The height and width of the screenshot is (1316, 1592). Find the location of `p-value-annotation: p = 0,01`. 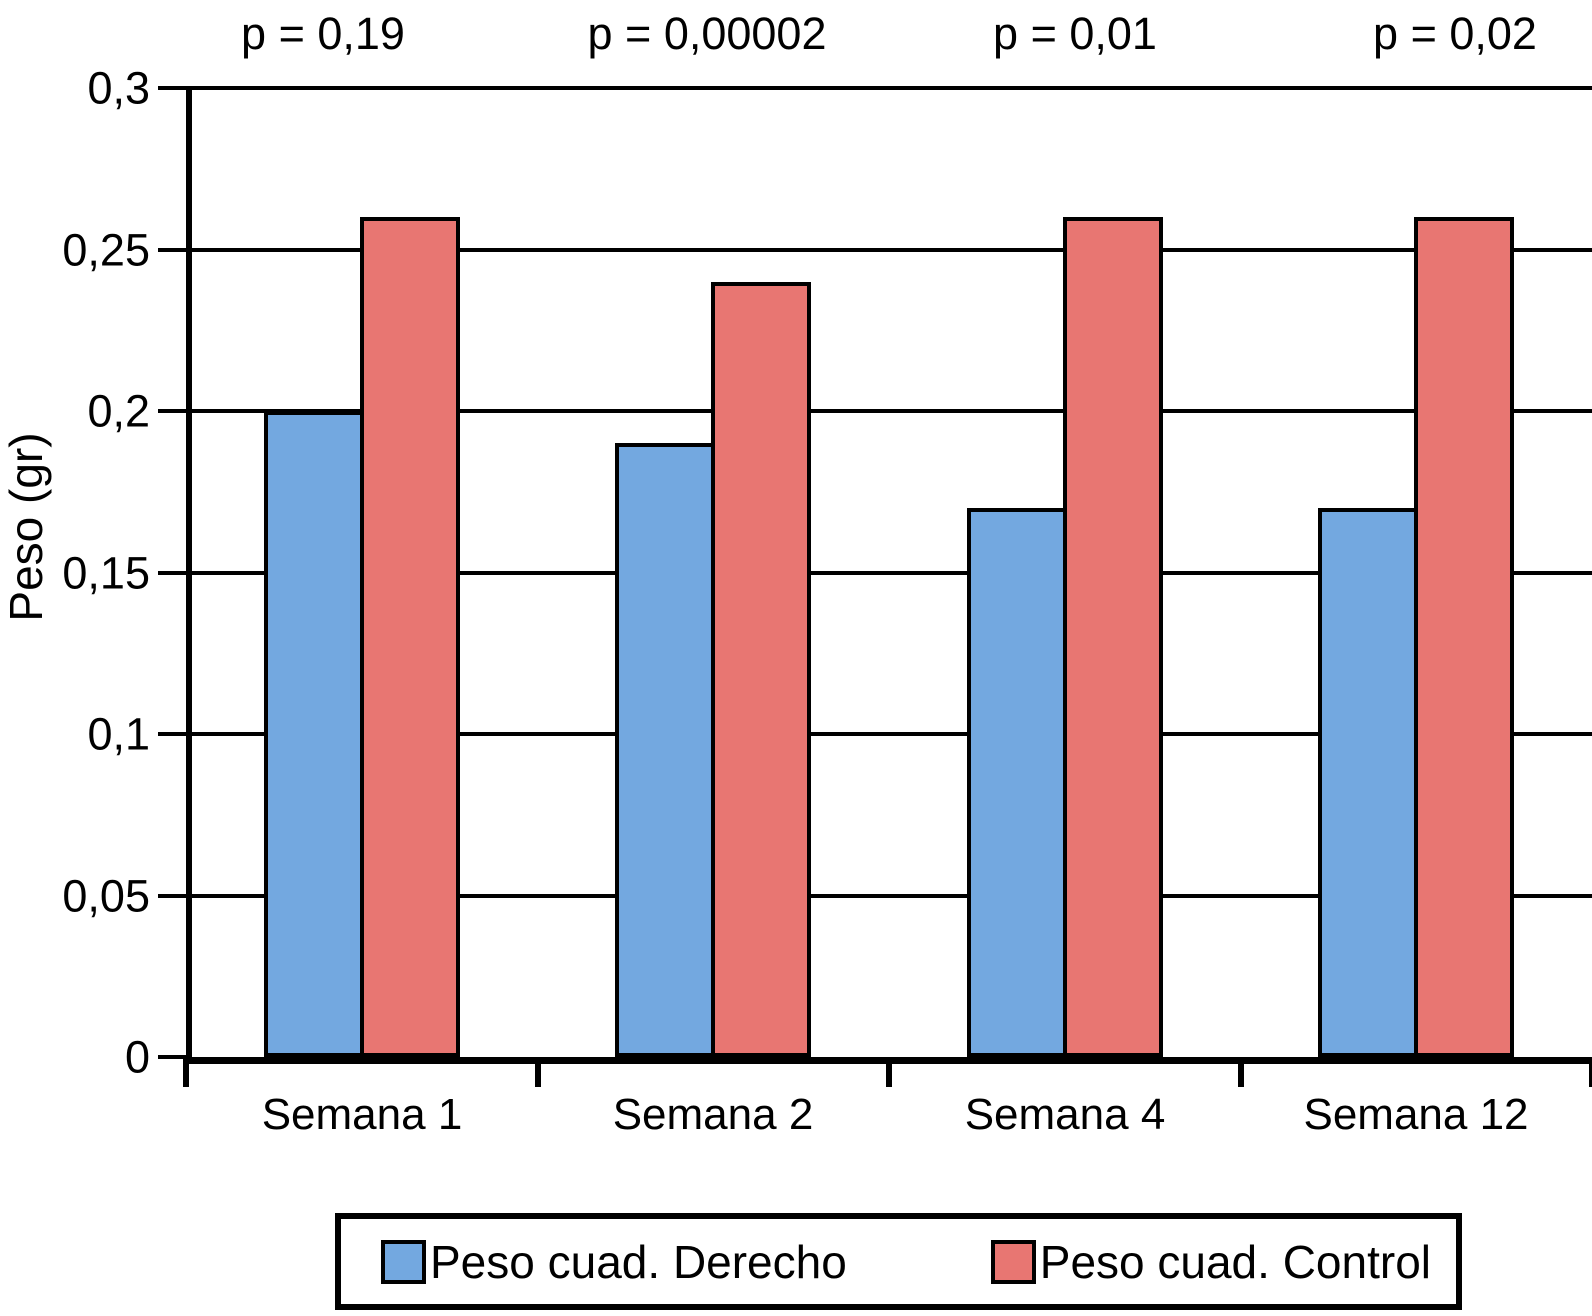

p-value-annotation: p = 0,01 is located at coordinates (1075, 33).